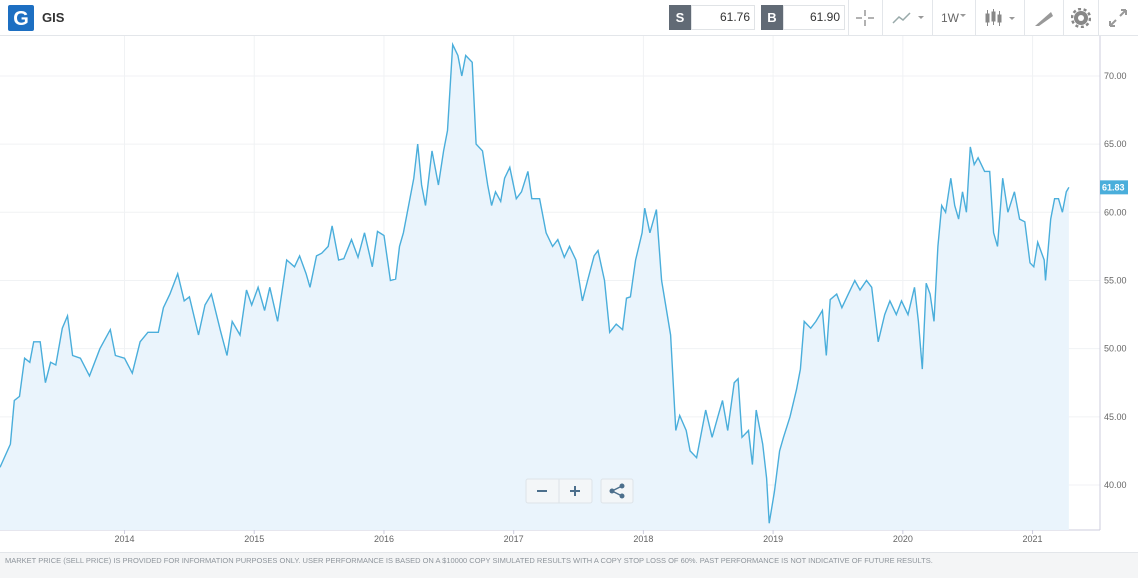 The width and height of the screenshot is (1138, 578). I want to click on share-icon, so click(617, 491).